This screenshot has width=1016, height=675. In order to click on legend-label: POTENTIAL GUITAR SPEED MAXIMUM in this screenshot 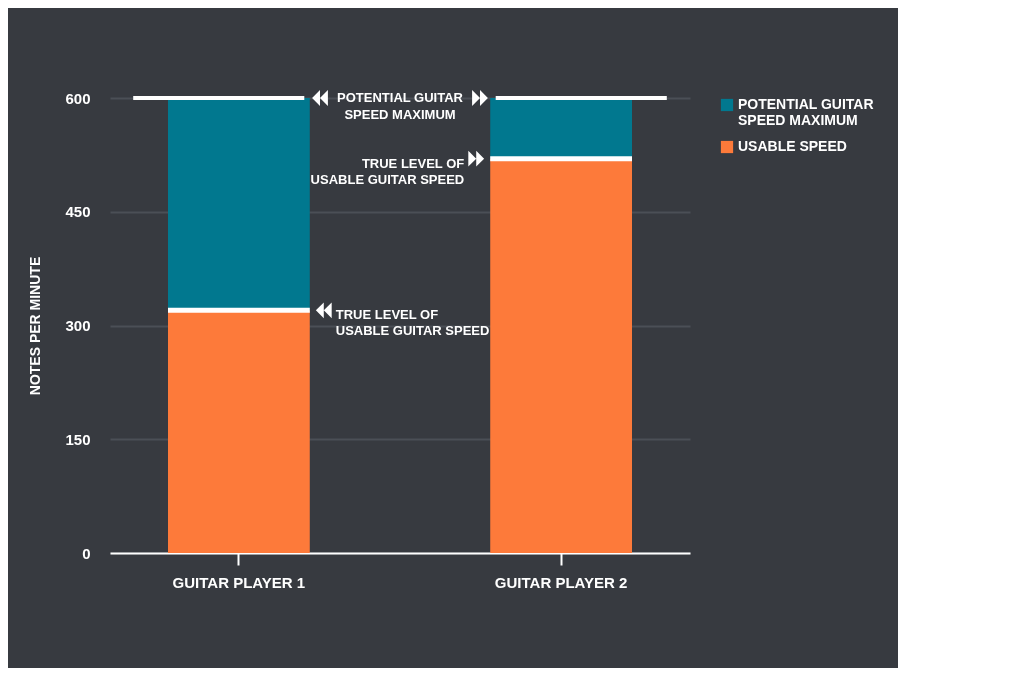, I will do `click(806, 112)`.